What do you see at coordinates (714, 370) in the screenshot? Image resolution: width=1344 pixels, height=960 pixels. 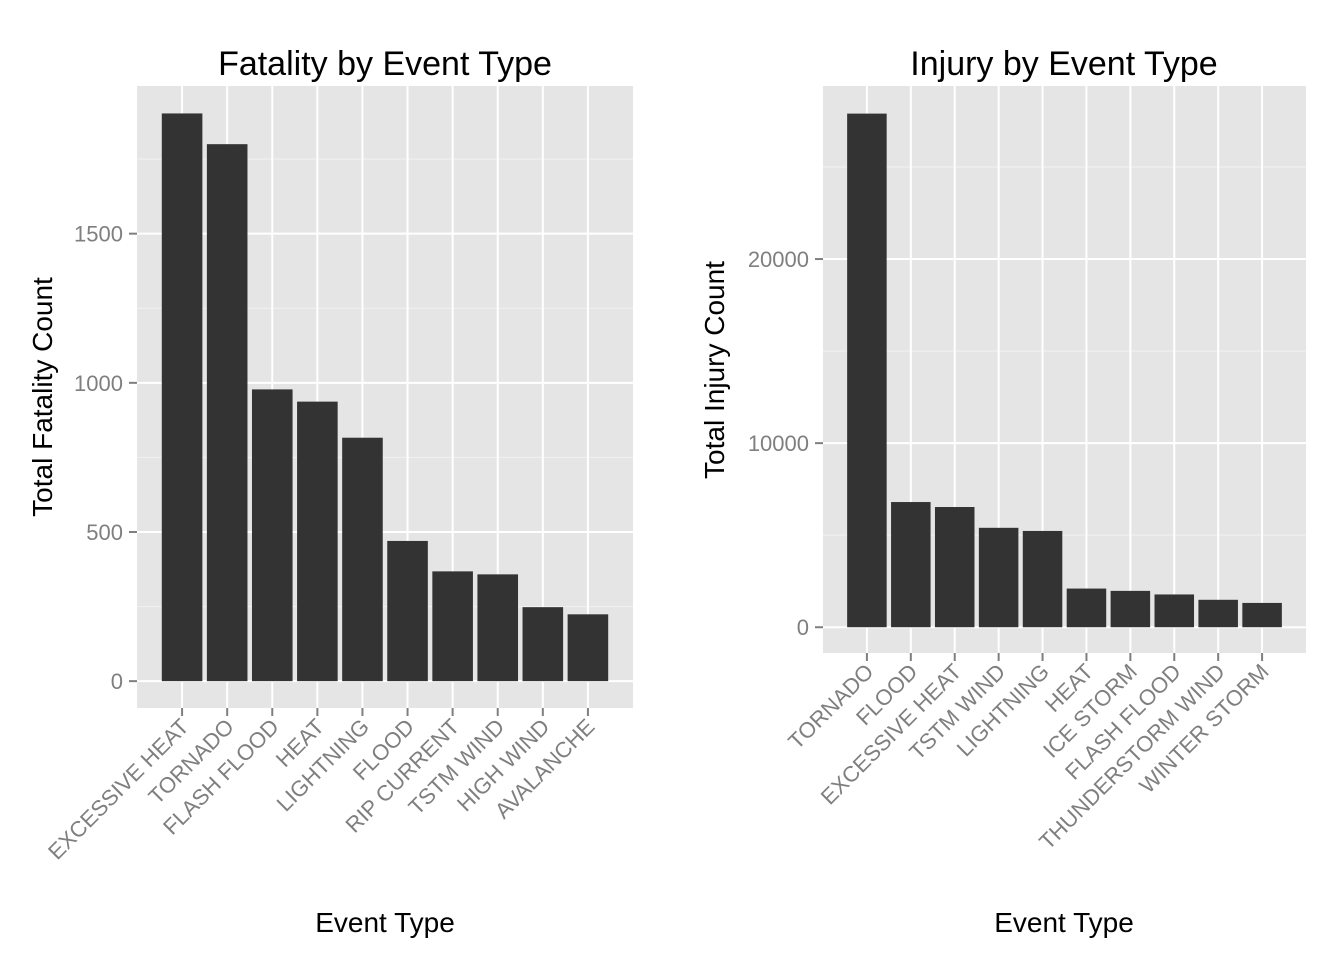 I see `injury-y-axis-label: Total Injury Count` at bounding box center [714, 370].